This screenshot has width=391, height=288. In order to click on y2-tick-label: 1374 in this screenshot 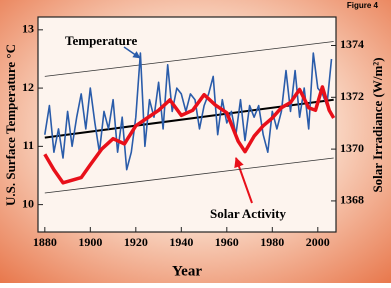, I will do `click(352, 44)`.